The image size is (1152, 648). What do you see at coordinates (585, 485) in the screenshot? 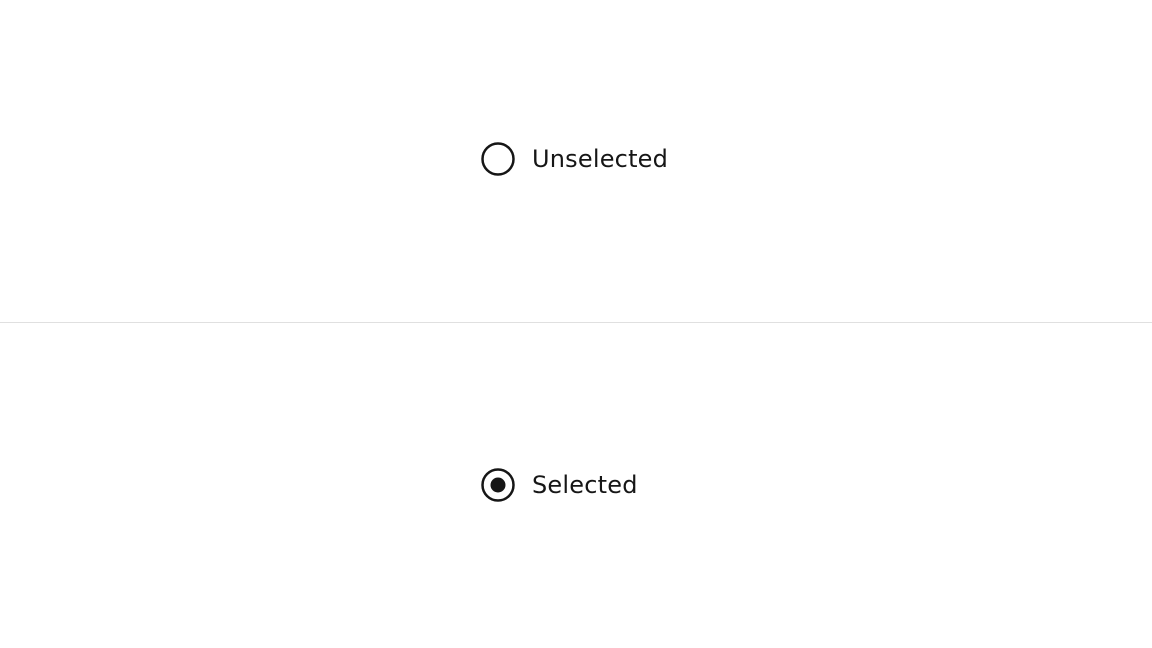
I see `radio-label-selected: Selected` at bounding box center [585, 485].